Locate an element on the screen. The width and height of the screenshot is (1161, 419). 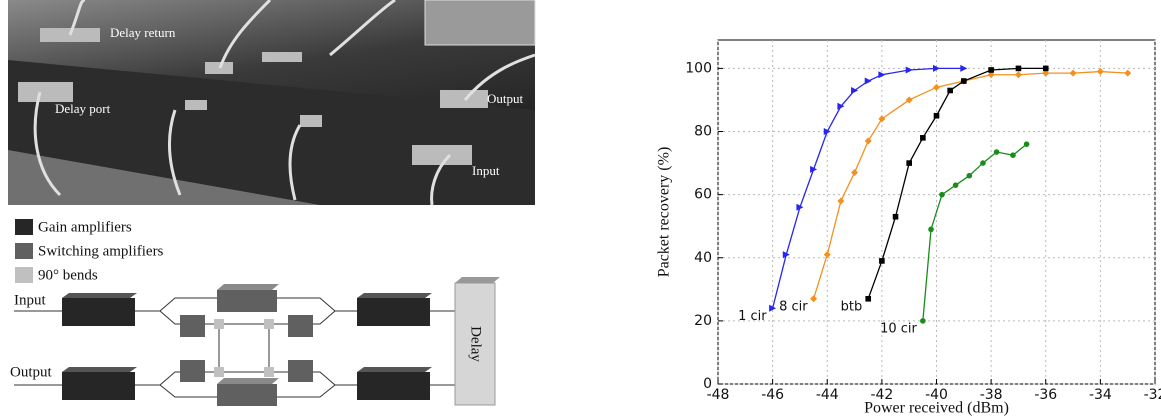
series-label: 10 cir is located at coordinates (898, 328).